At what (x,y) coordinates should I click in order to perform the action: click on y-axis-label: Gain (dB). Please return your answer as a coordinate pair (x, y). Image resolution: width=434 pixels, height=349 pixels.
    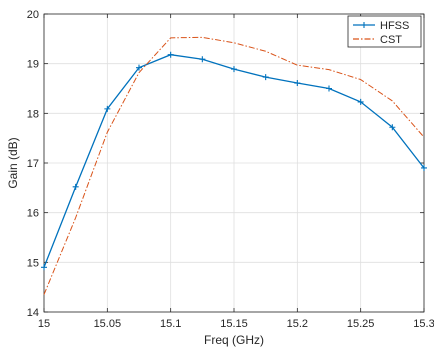
    Looking at the image, I should click on (13, 162).